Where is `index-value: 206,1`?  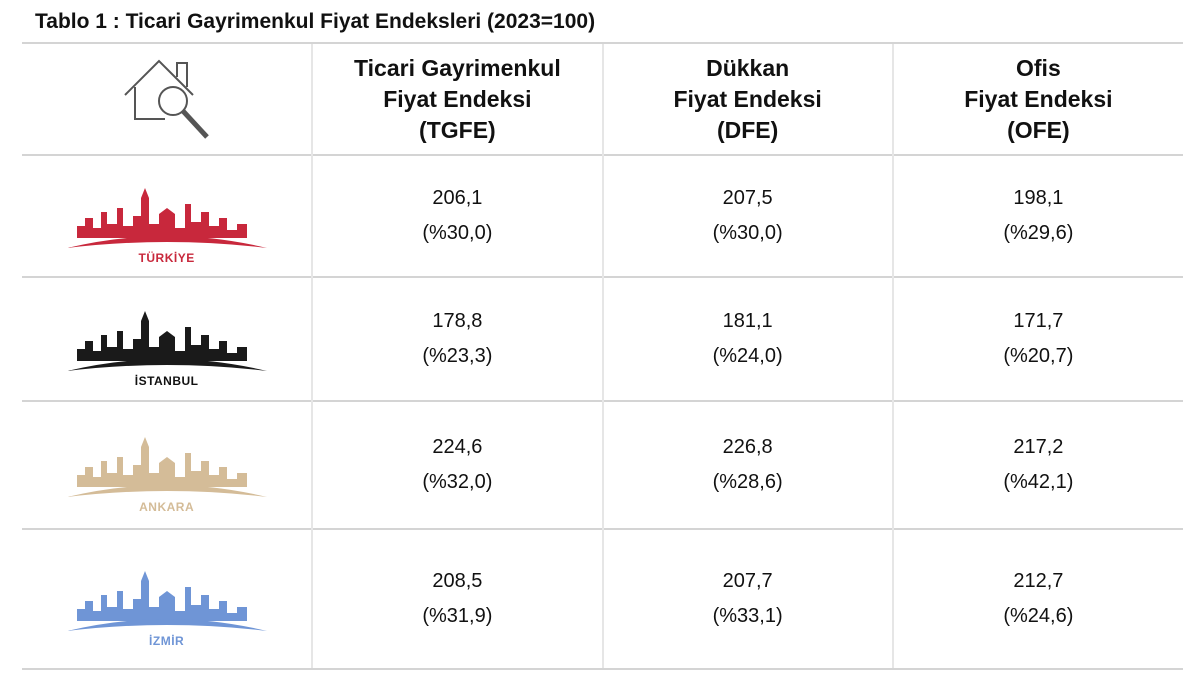
index-value: 206,1 is located at coordinates (457, 198).